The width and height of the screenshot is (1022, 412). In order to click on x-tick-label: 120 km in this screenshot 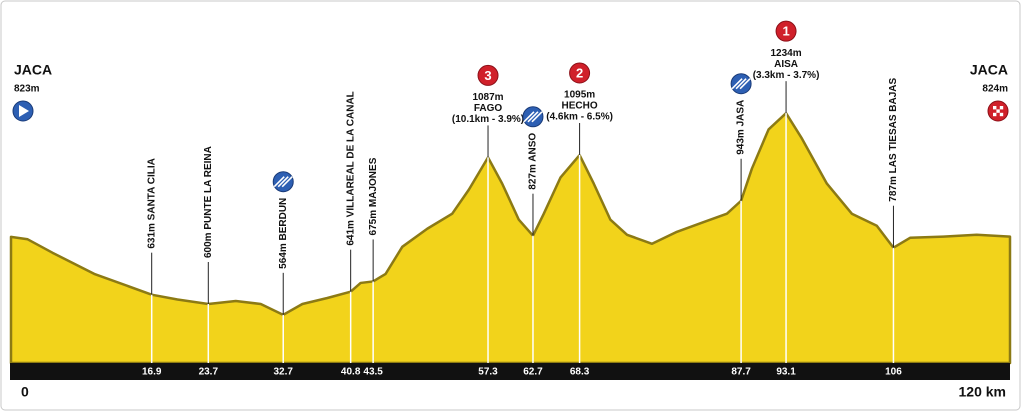, I will do `click(982, 392)`.